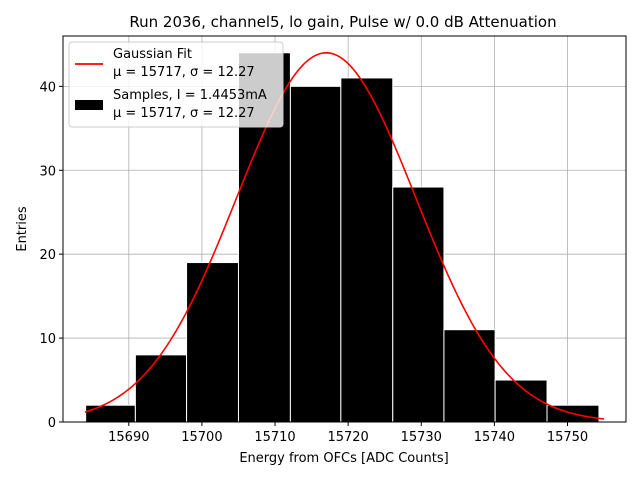  Describe the element at coordinates (47, 171) in the screenshot. I see `y-tick-label: 30` at that location.